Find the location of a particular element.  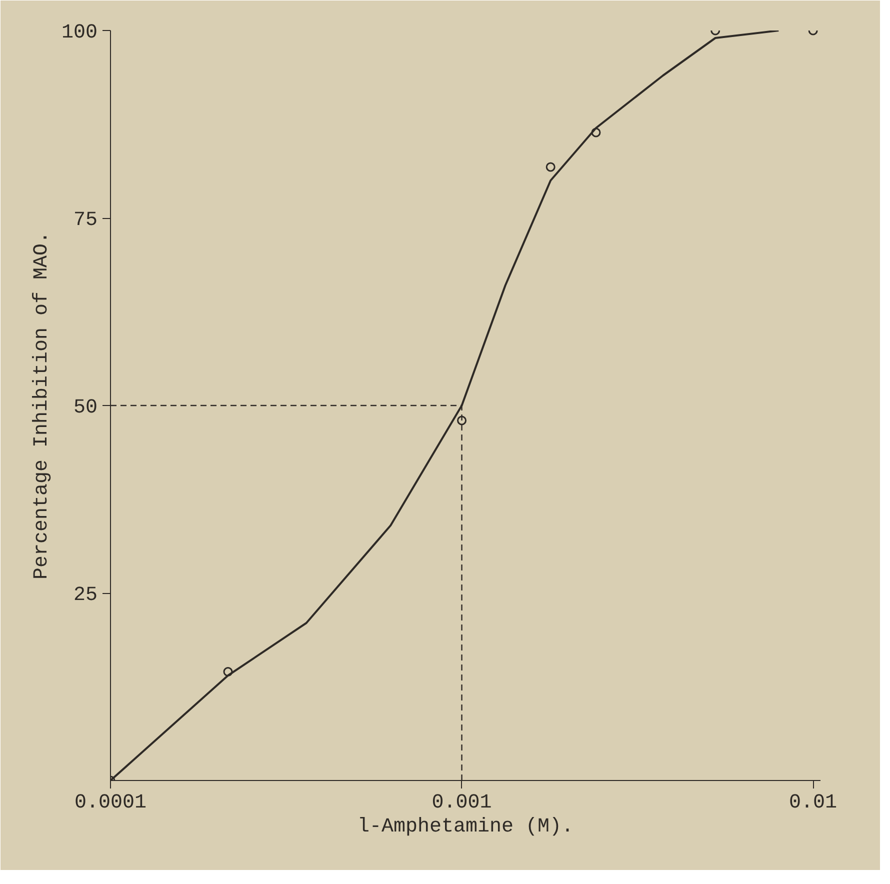

y-tick-label: 25 is located at coordinates (85, 595).